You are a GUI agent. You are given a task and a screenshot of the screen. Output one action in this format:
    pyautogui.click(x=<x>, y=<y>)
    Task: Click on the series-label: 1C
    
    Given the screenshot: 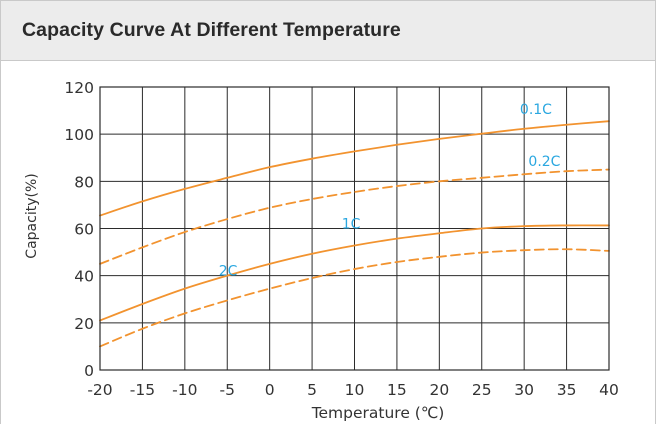 What is the action you would take?
    pyautogui.click(x=351, y=225)
    